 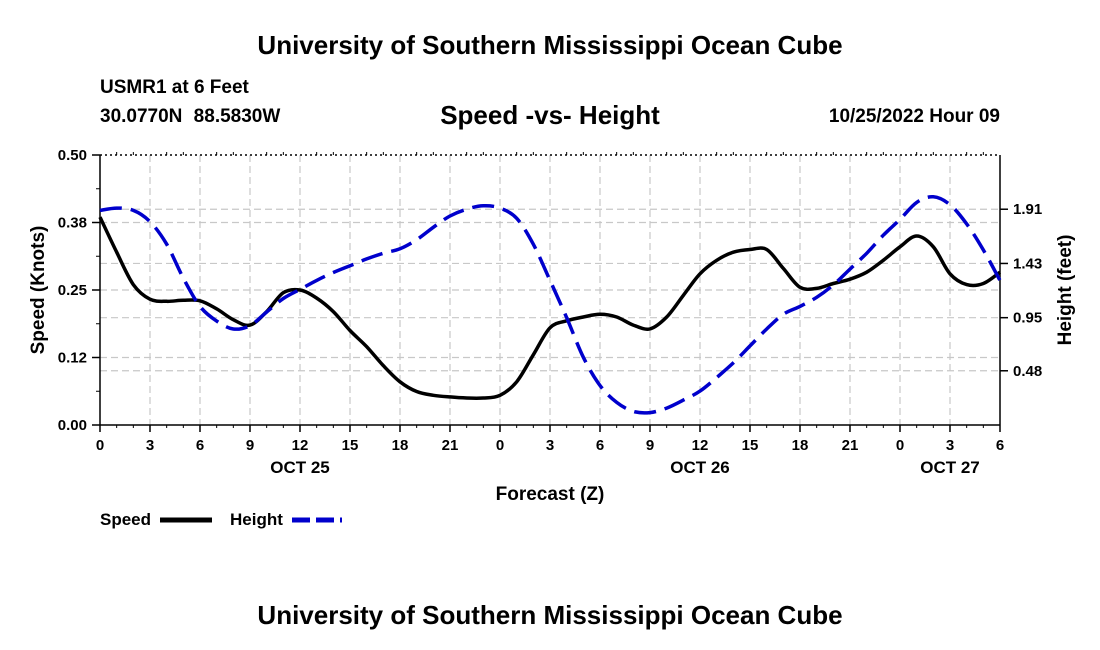 I want to click on legend-speed-label: Speed, so click(x=125, y=519).